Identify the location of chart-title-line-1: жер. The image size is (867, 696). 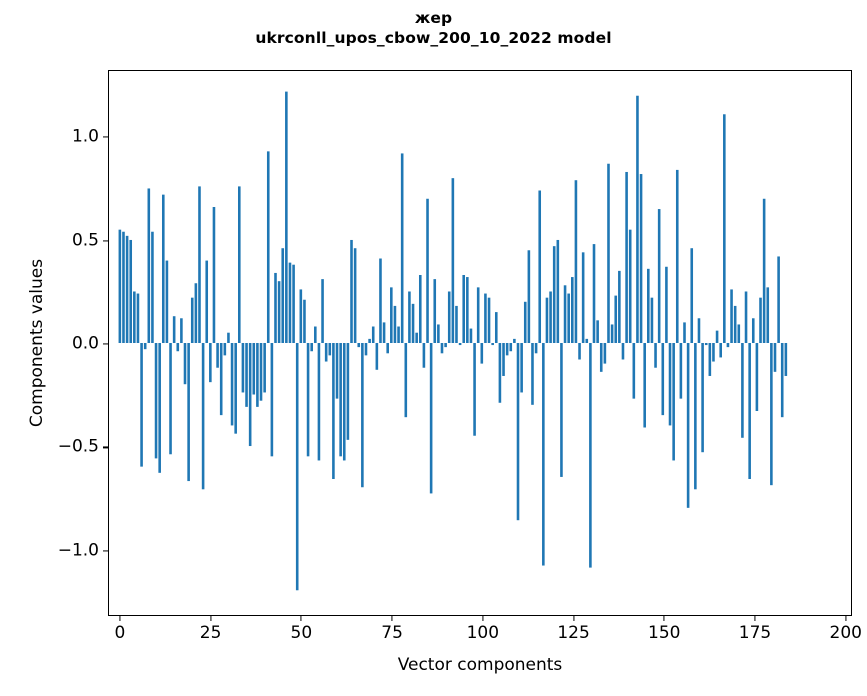
(433, 18).